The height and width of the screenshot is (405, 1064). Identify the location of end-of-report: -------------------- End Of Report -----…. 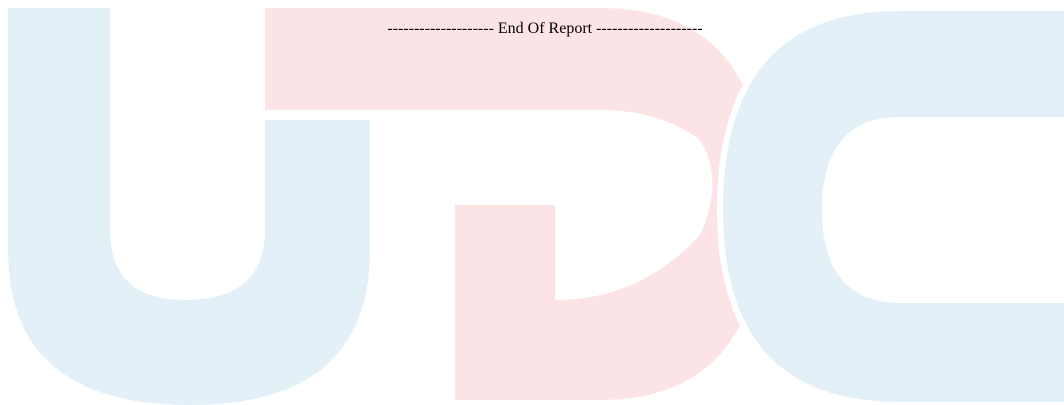
(545, 28).